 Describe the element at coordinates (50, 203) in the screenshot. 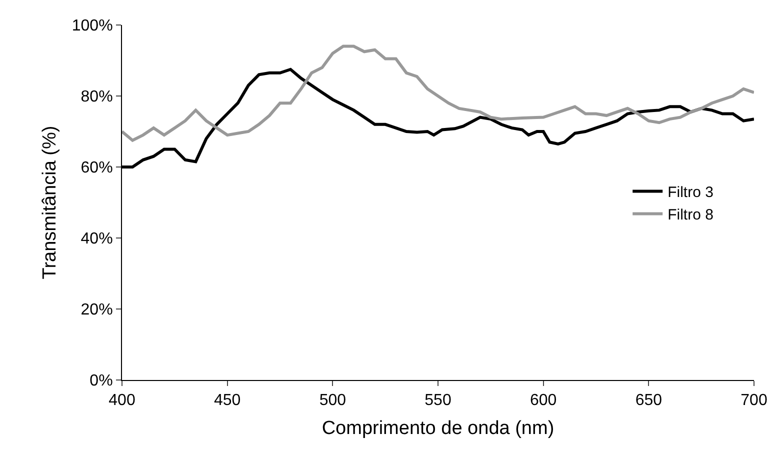

I see `y-axis-title: Transmitância (%)` at that location.